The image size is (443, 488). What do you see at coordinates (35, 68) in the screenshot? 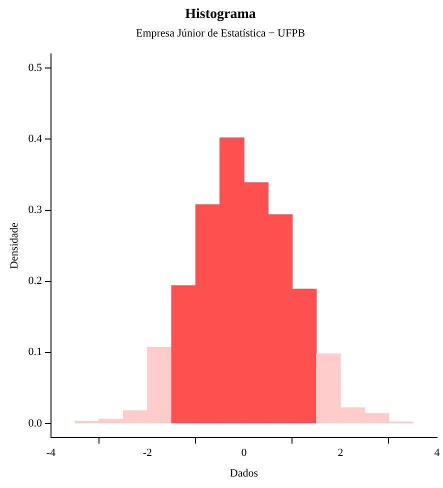
I see `y-tick-label: 0.5` at bounding box center [35, 68].